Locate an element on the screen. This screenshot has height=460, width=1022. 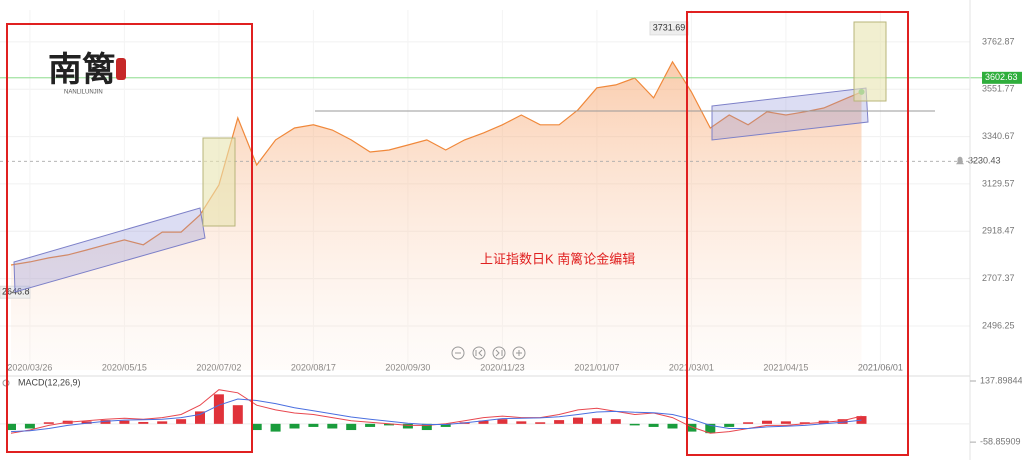
y-tick-label: 2707.37 is located at coordinates (998, 278).